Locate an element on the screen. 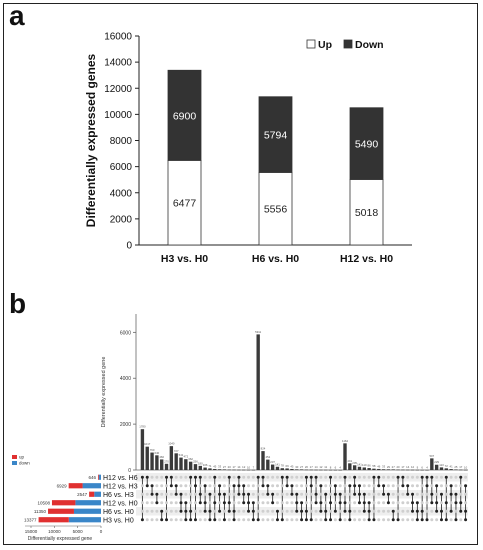 The height and width of the screenshot is (550, 483). intersection-bar-label-10: 362 is located at coordinates (190, 459).